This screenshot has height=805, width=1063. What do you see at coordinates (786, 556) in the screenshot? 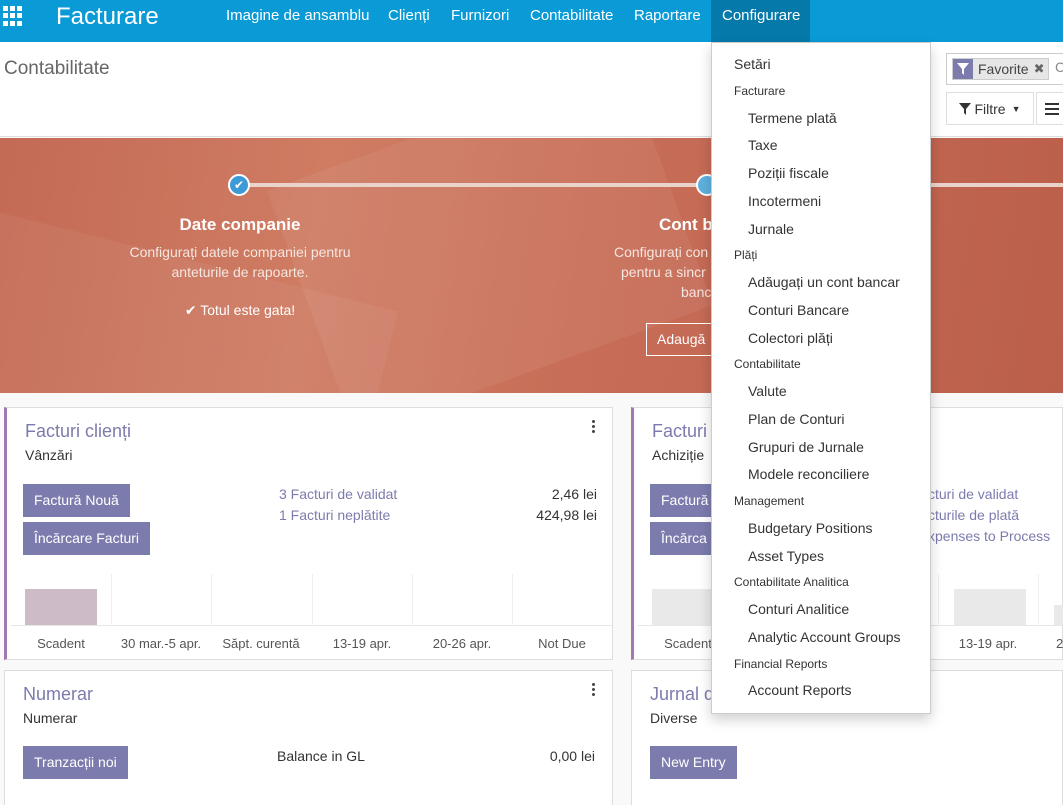
I see `menu-asset-types: Asset Types` at bounding box center [786, 556].